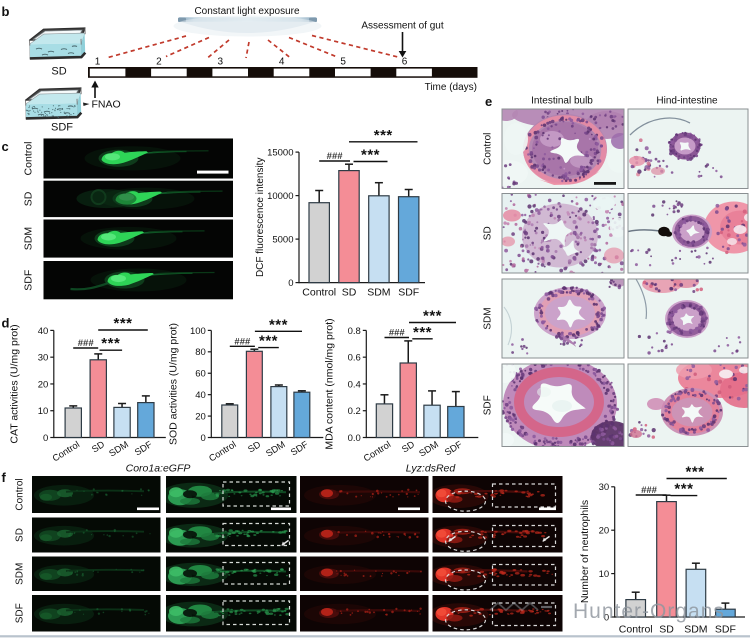 This screenshot has height=644, width=750. Describe the element at coordinates (431, 469) in the screenshot. I see `svg-text: Lyz:dsRed` at that location.